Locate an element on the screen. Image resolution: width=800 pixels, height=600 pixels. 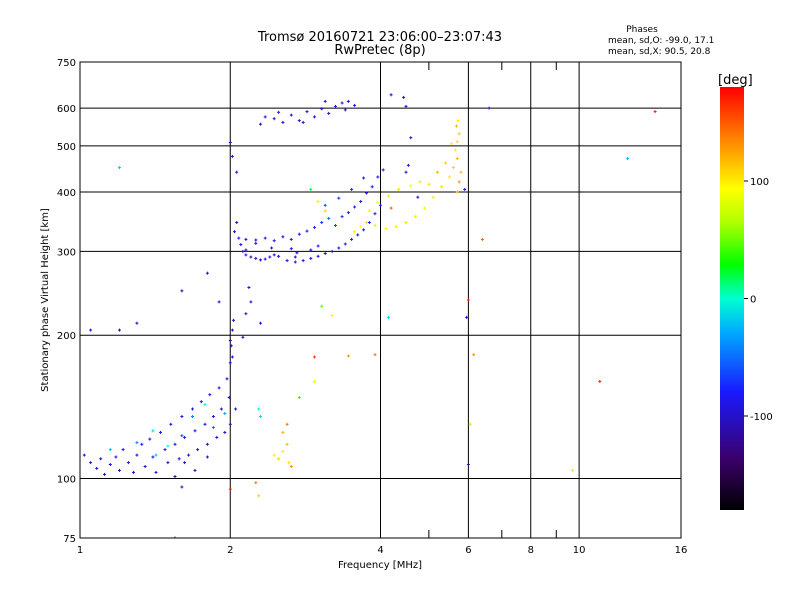
x-tick-label: 2 is located at coordinates (230, 550).